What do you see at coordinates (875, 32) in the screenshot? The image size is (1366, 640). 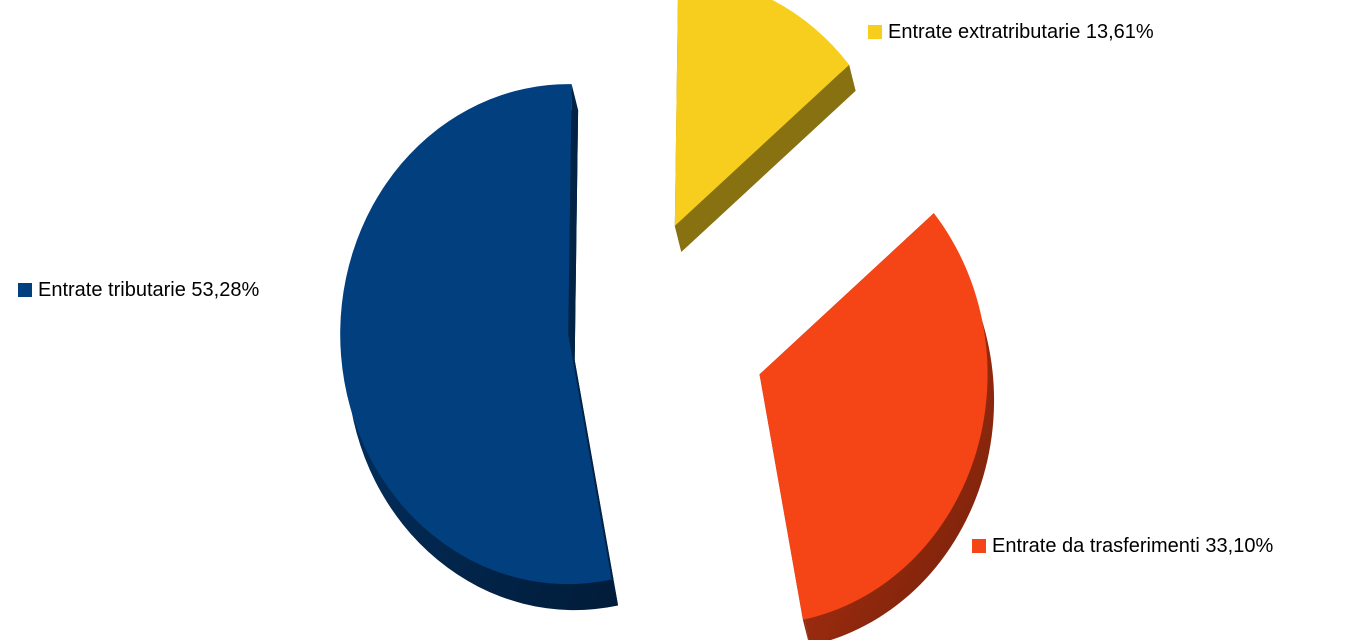 I see `legend-swatch-extratributarie` at bounding box center [875, 32].